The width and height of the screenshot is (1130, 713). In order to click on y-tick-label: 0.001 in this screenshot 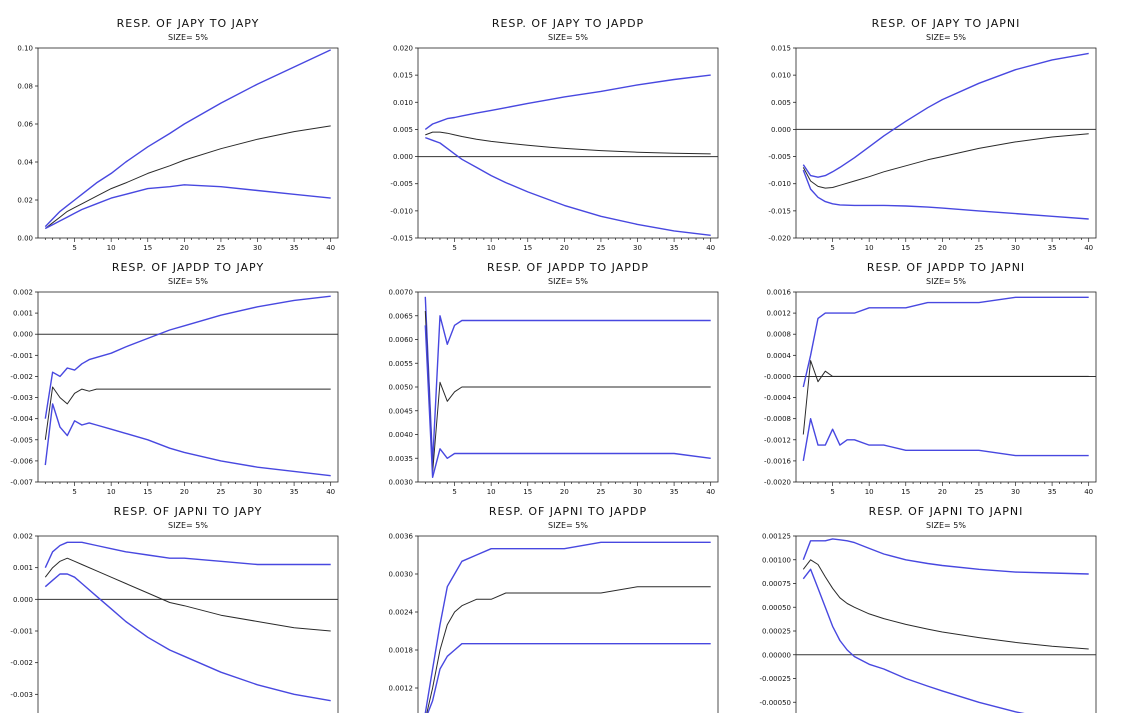, I will do `click(23, 568)`.